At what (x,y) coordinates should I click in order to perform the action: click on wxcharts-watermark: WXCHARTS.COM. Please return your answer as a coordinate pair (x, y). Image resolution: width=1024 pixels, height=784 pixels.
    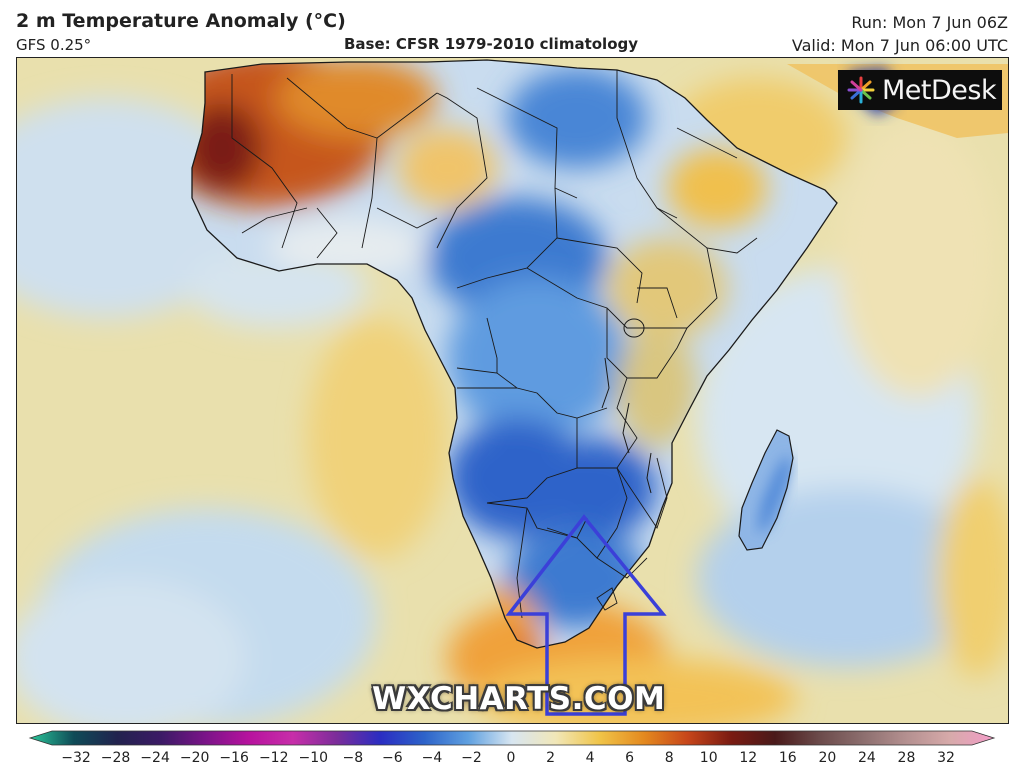
    Looking at the image, I should click on (519, 699).